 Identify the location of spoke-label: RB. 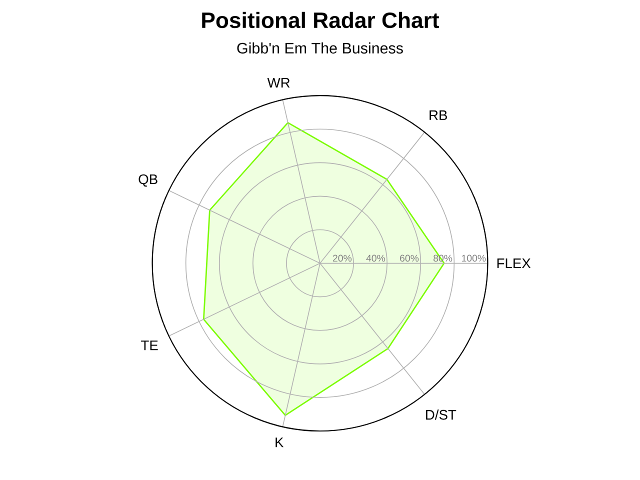
(439, 115).